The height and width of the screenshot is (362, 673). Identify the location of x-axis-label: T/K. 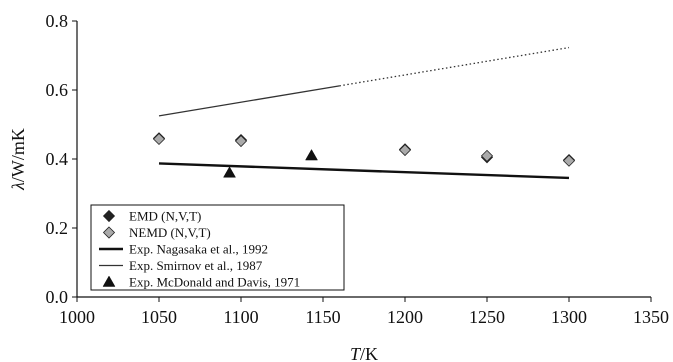
(364, 353).